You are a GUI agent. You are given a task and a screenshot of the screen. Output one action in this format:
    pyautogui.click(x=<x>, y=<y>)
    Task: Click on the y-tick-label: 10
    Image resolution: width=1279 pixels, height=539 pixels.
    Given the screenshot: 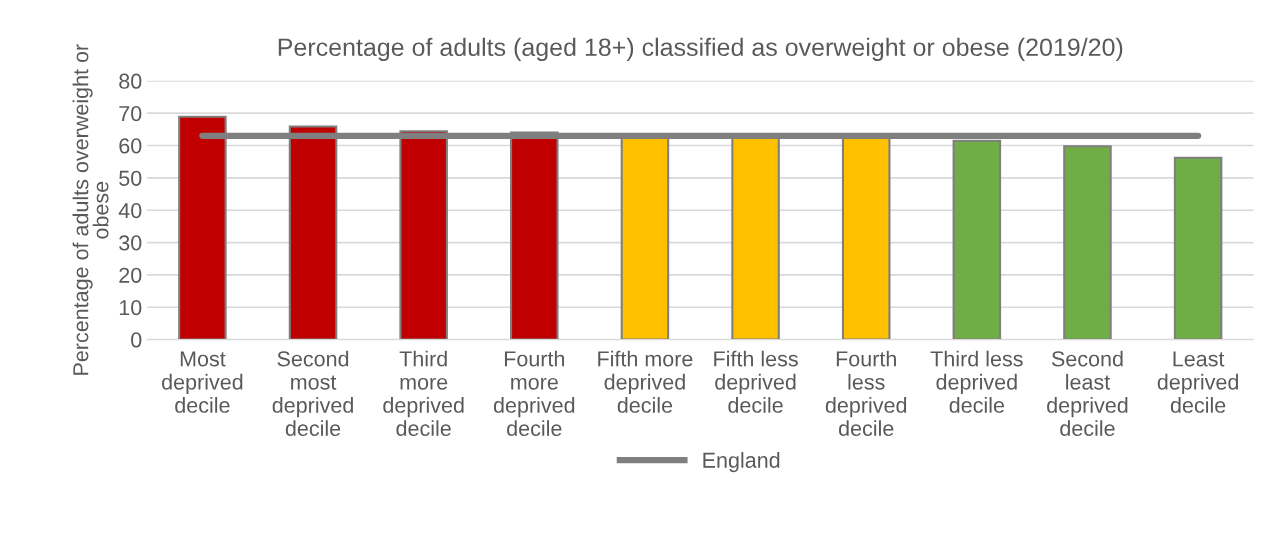 What is the action you would take?
    pyautogui.click(x=130, y=308)
    